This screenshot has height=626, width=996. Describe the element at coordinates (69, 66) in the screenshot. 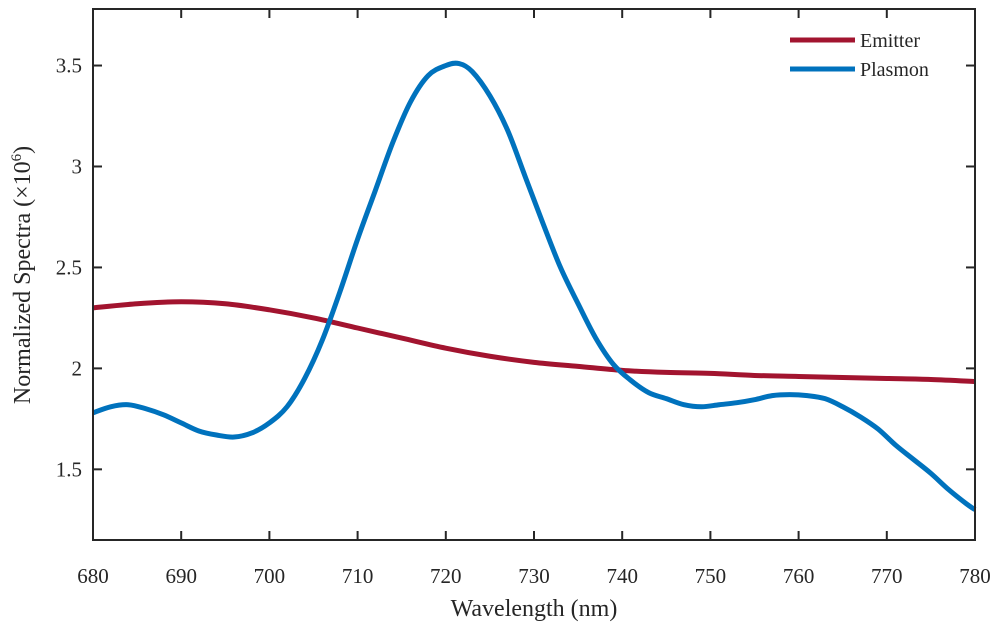

I see `y-tick-label-3.5: 3.5` at that location.